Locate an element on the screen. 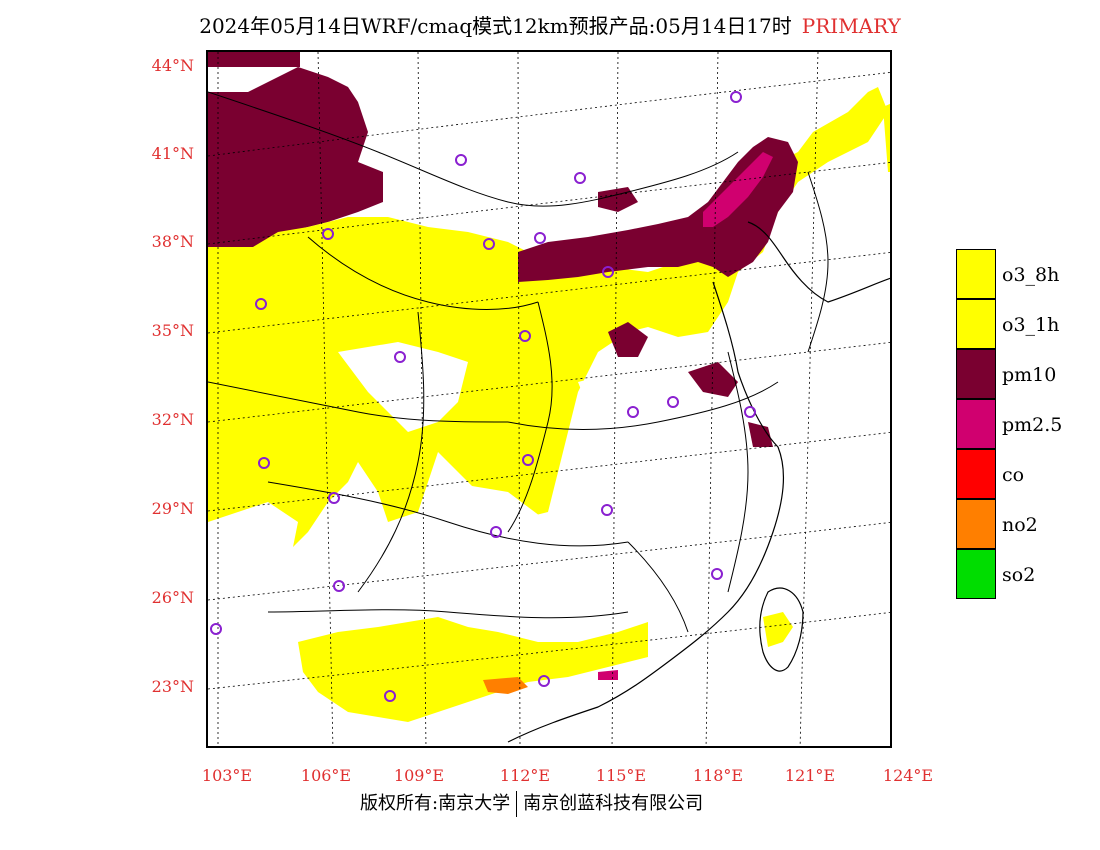 The image size is (1100, 850). lon-label-118: 118°E is located at coordinates (718, 775).